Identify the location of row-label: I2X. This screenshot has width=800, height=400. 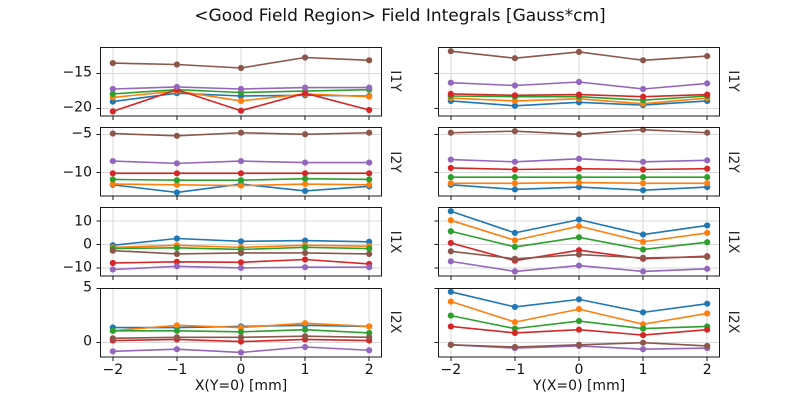
(733, 322).